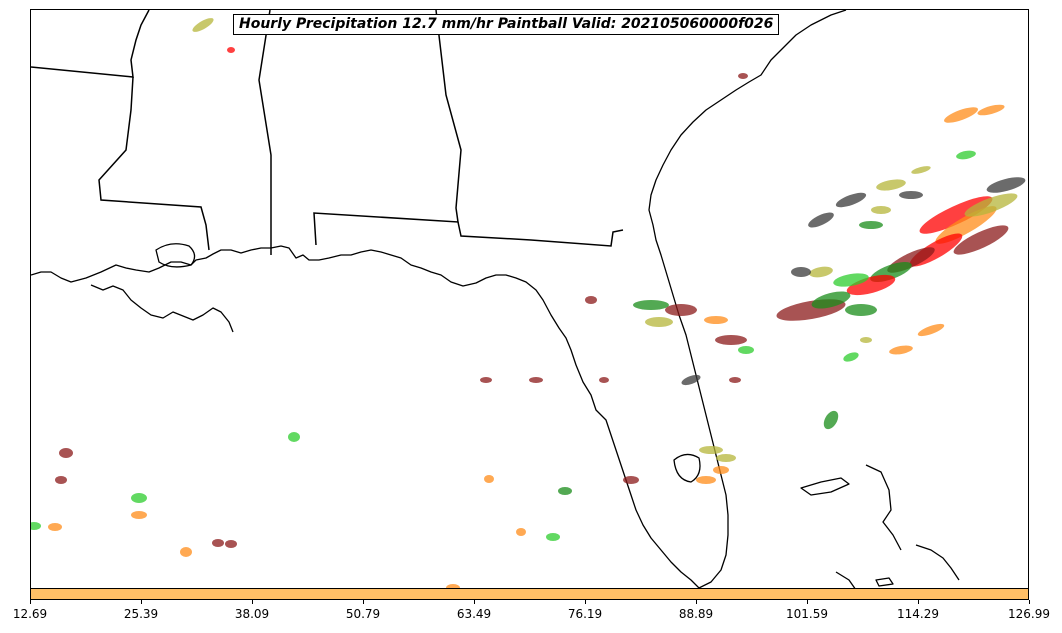 The width and height of the screenshot is (1062, 633). What do you see at coordinates (529, 594) in the screenshot?
I see `colorbar` at bounding box center [529, 594].